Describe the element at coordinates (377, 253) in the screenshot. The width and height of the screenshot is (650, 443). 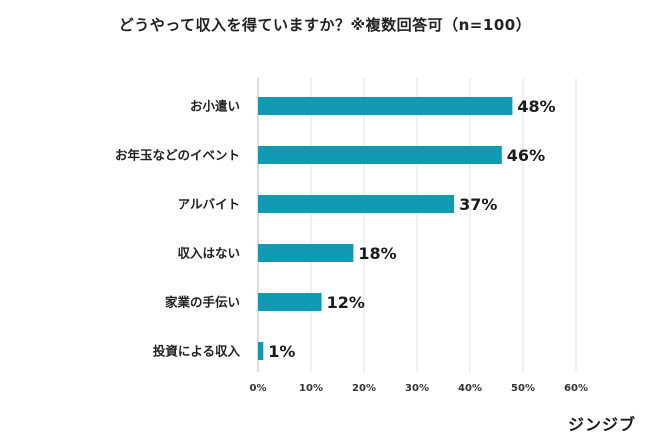
I see `value-label: 18%` at that location.